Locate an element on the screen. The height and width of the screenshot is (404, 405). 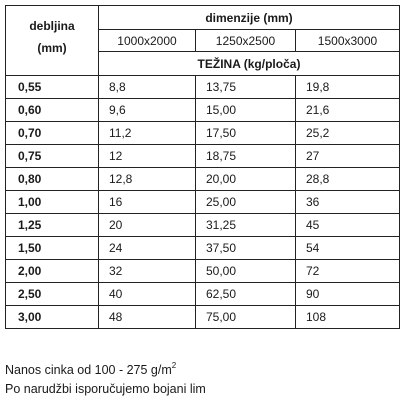
weight-value: 37,50 is located at coordinates (221, 248).